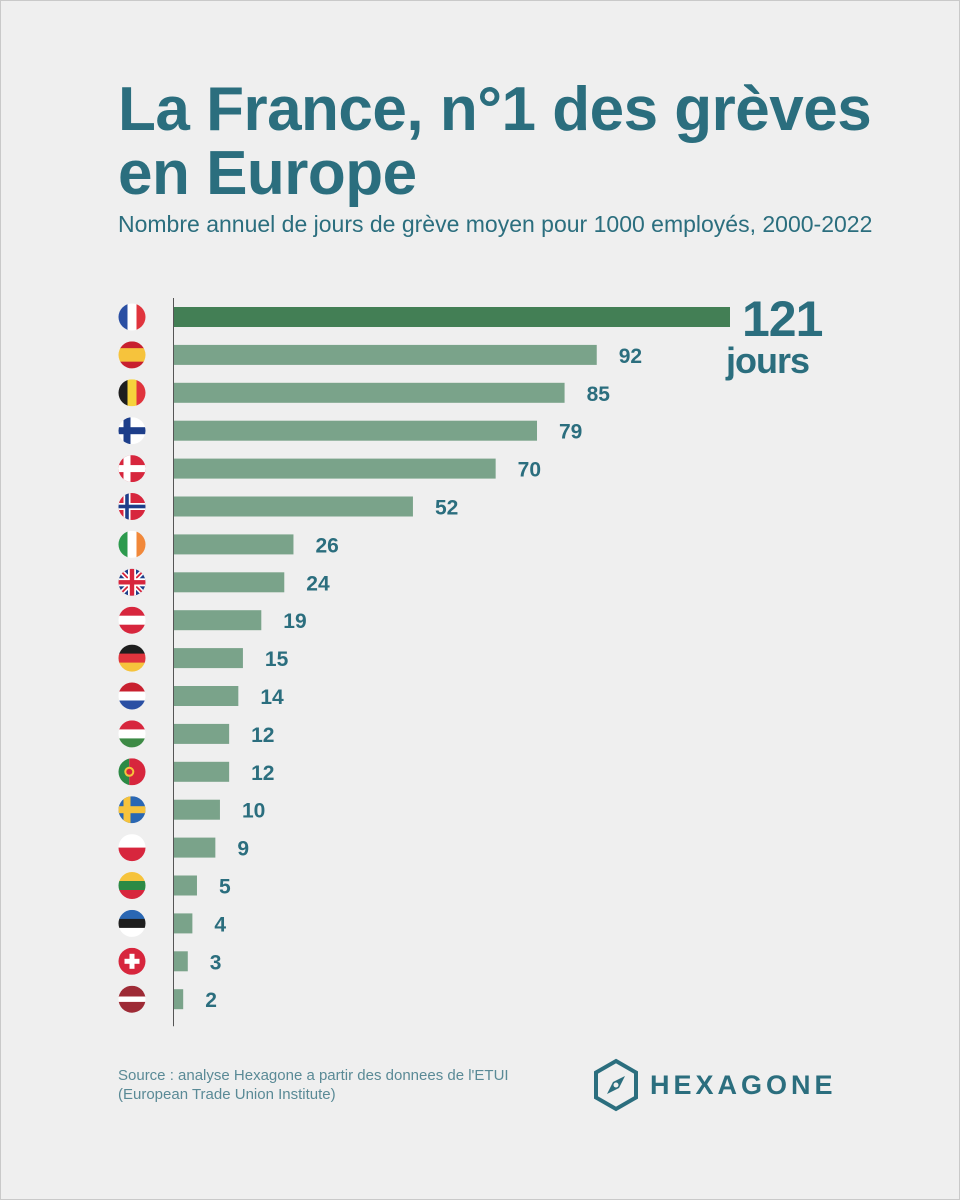 This screenshot has height=1200, width=960. Describe the element at coordinates (599, 394) in the screenshot. I see `data-label-belgium: 85` at that location.